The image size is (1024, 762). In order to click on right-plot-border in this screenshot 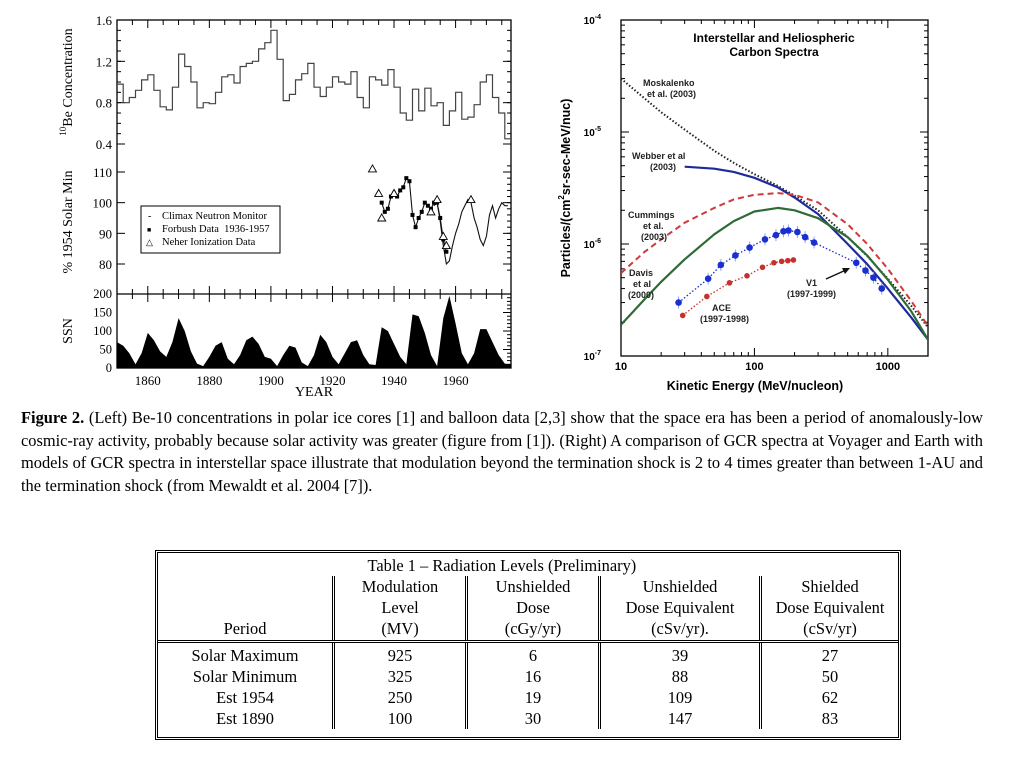, I will do `click(774, 188)`.